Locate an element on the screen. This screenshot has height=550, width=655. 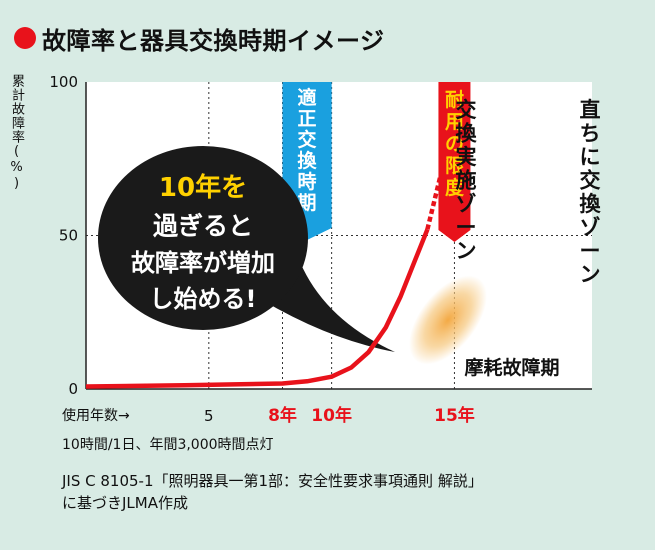
x-tick-label: 5 is located at coordinates (209, 416).